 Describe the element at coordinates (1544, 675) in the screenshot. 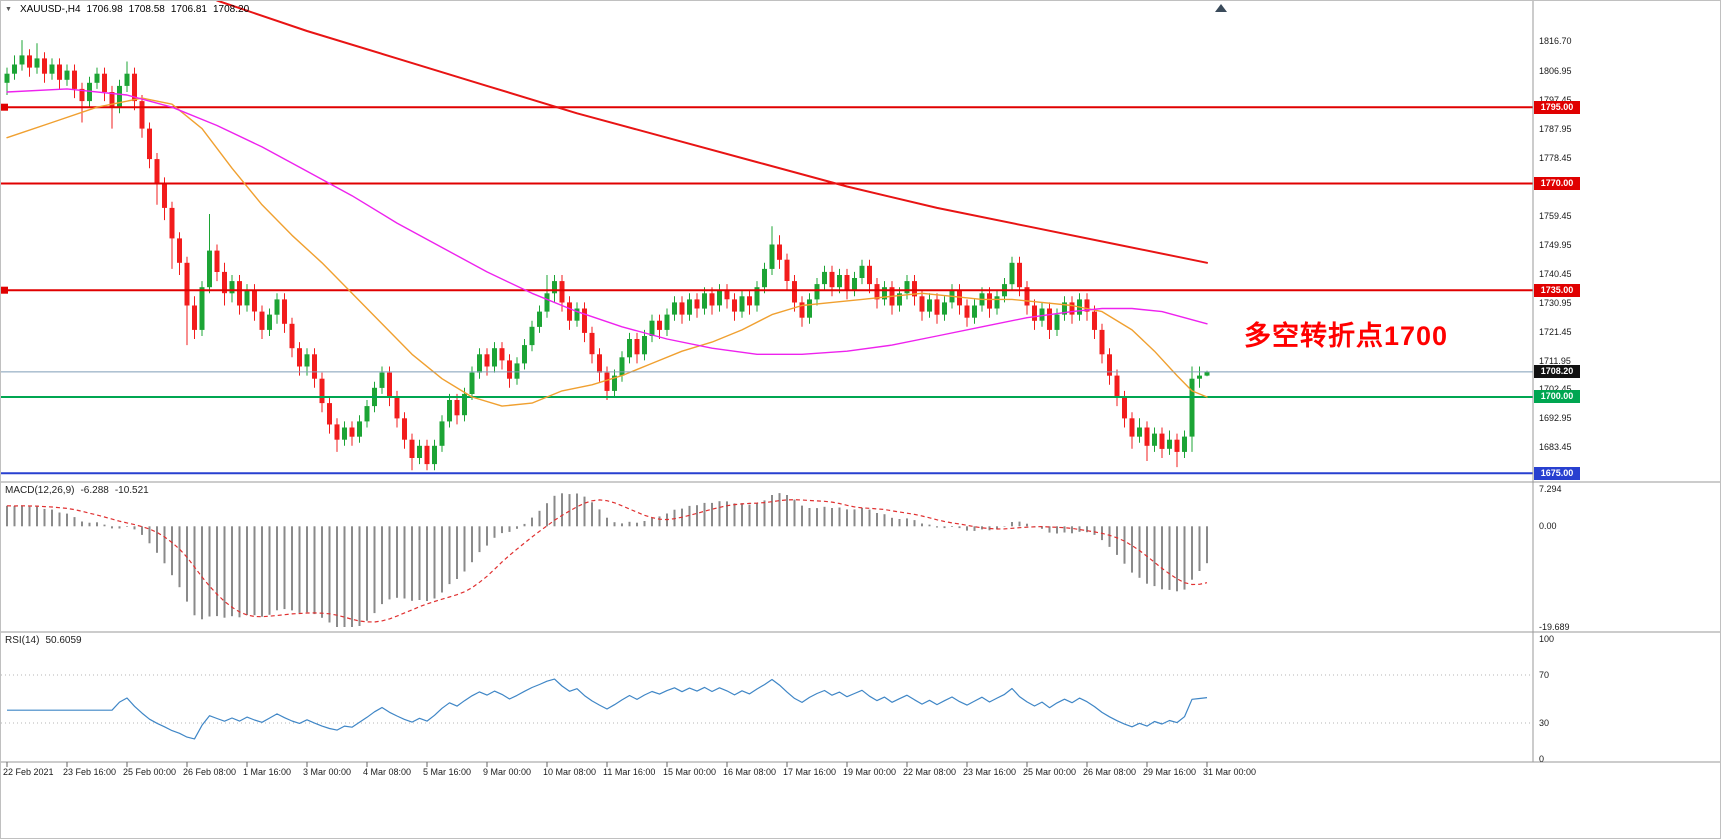

I see `rsi-scale-label: 70` at that location.